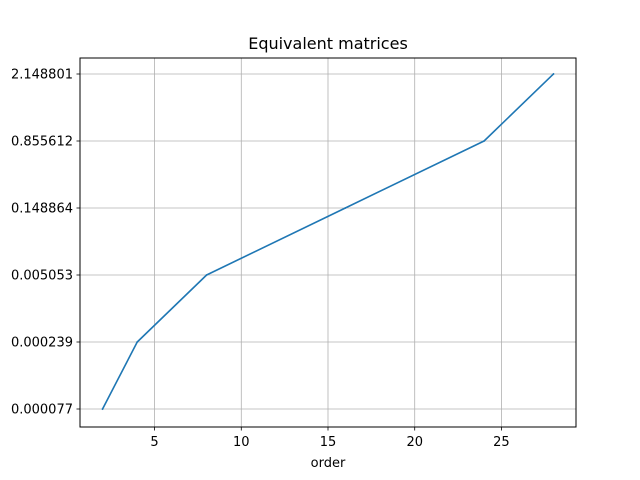  What do you see at coordinates (154, 442) in the screenshot?
I see `x-tick-label: 5` at bounding box center [154, 442].